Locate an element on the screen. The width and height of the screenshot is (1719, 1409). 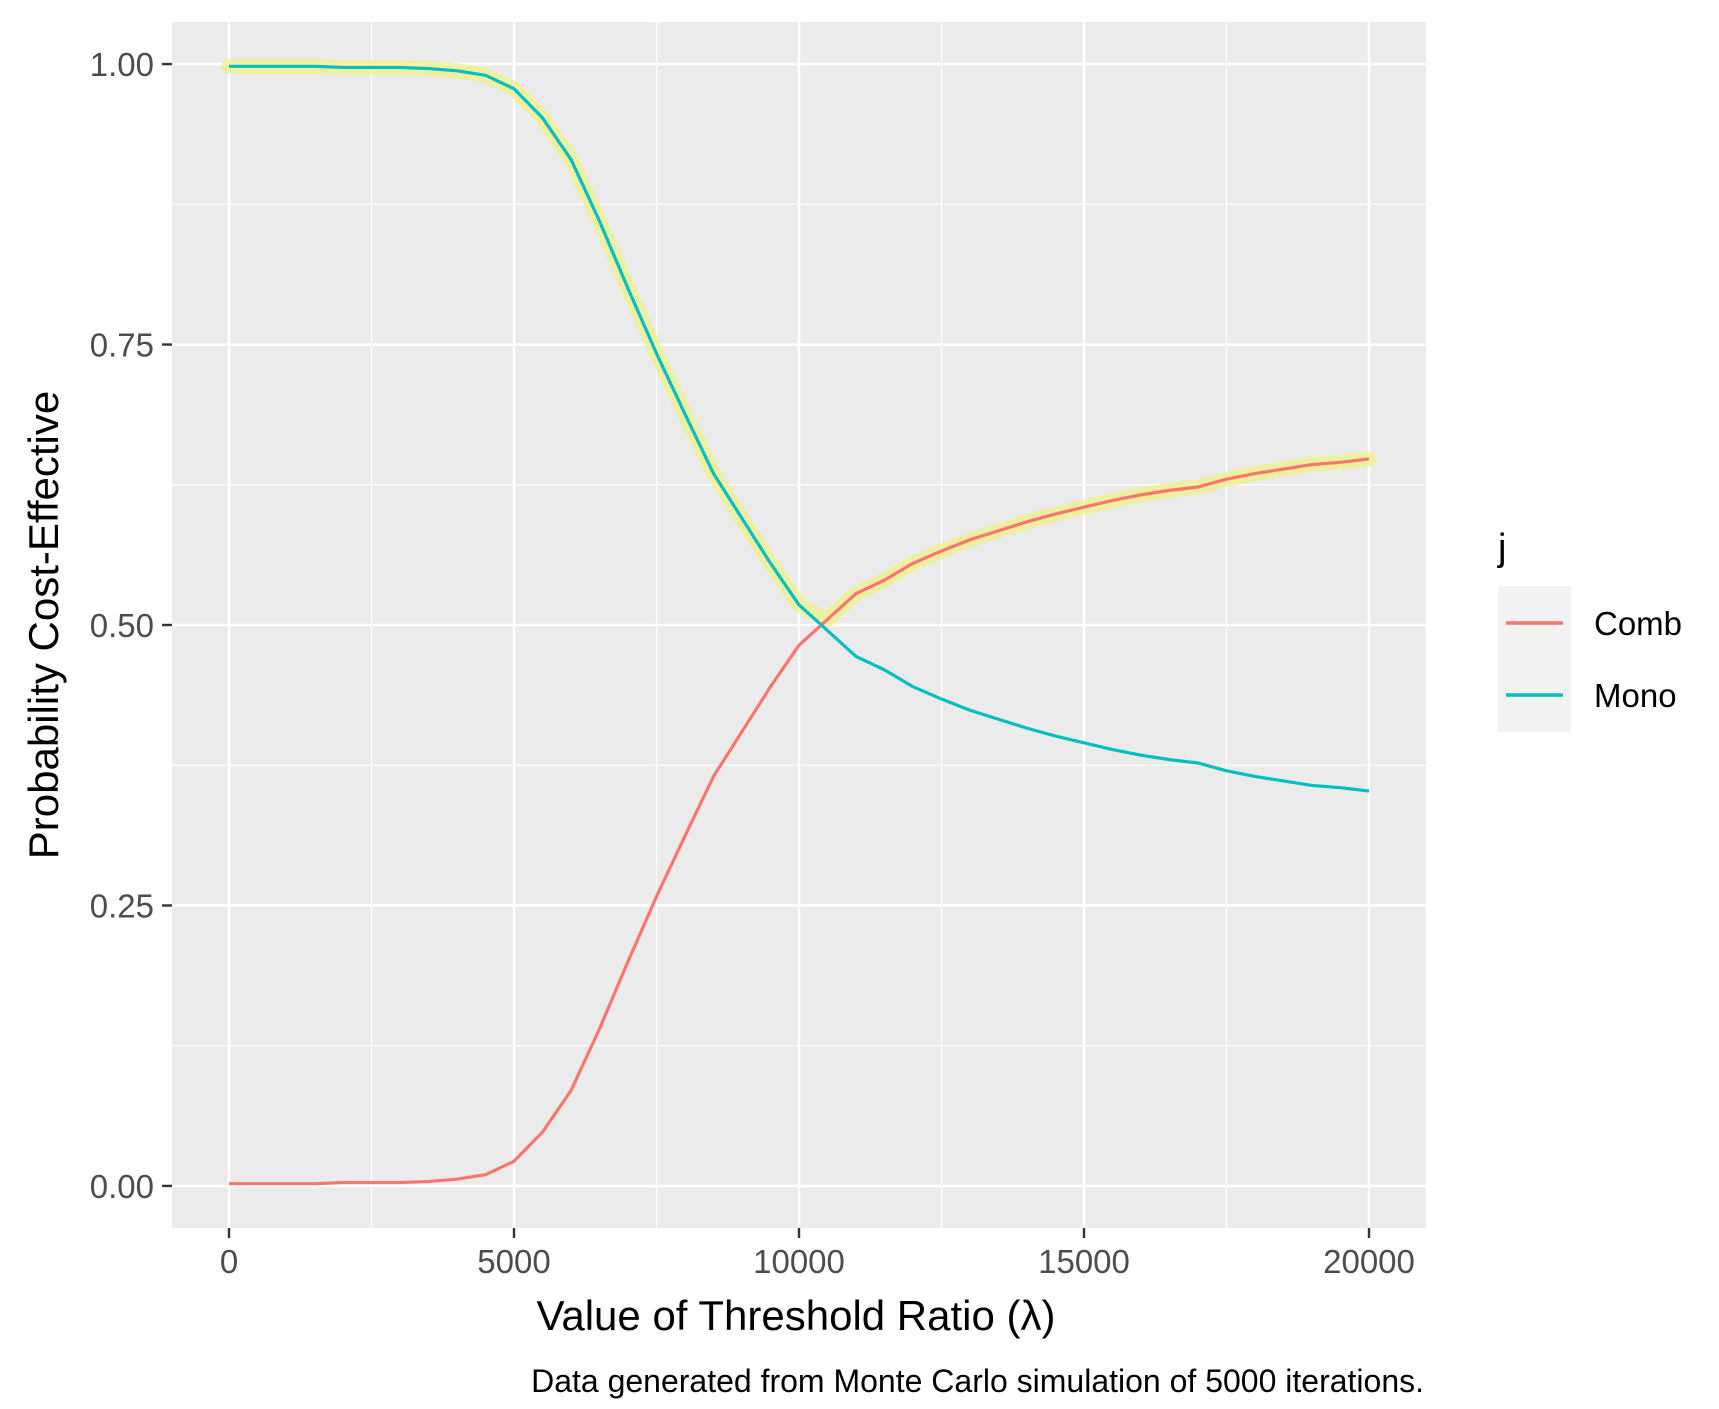
x-tick-label: 20000 is located at coordinates (1369, 1261).